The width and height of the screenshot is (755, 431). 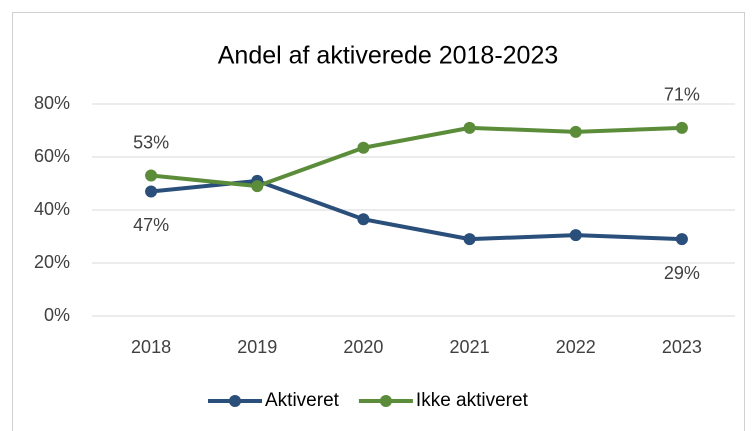 I want to click on series-line, so click(x=416, y=157).